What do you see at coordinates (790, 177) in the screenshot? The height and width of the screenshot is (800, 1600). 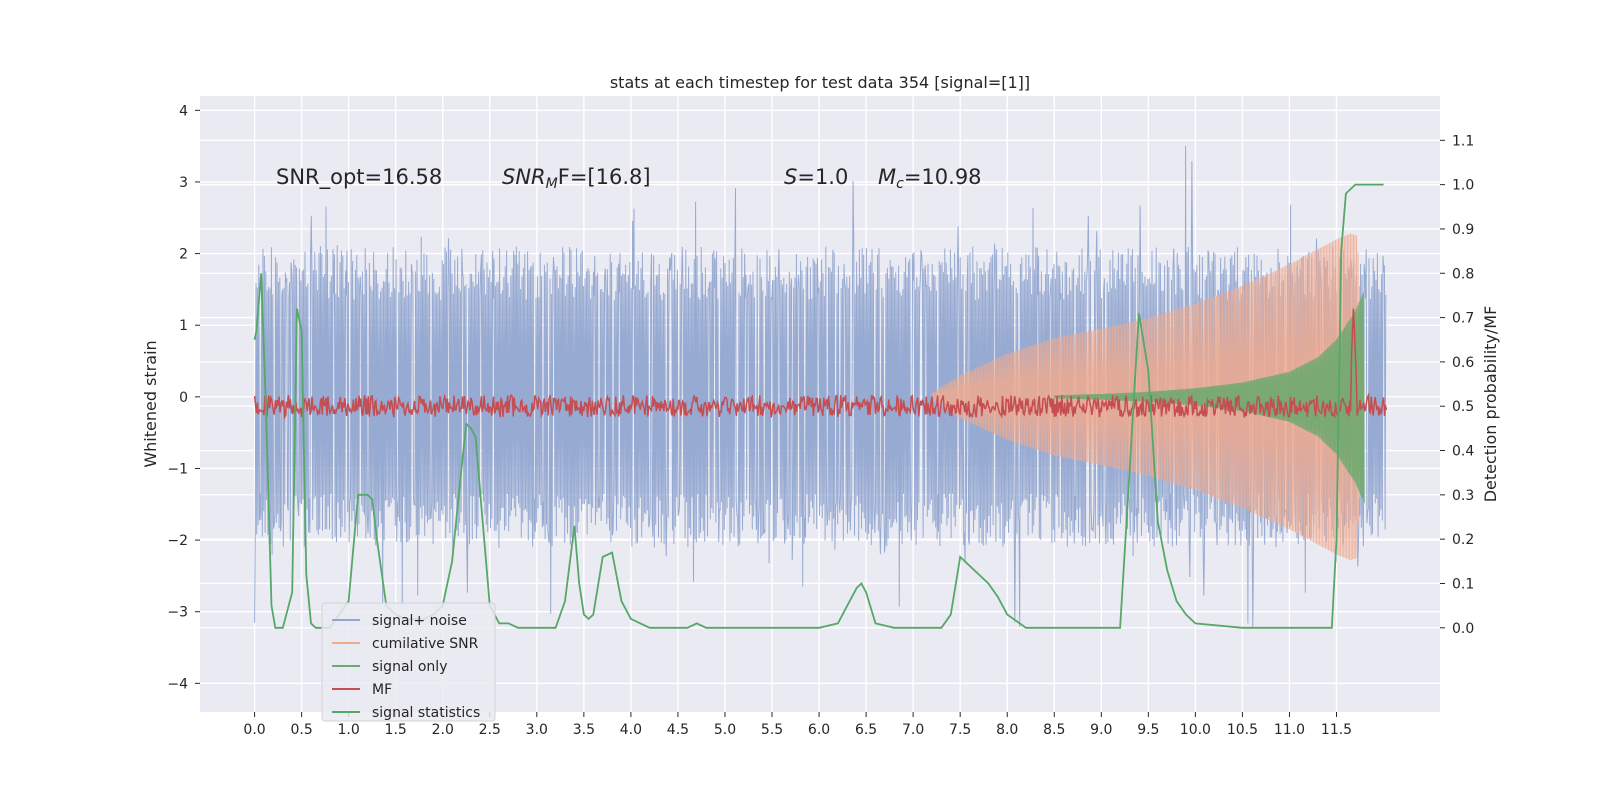 I see `annotation-s-main: S` at bounding box center [790, 177].